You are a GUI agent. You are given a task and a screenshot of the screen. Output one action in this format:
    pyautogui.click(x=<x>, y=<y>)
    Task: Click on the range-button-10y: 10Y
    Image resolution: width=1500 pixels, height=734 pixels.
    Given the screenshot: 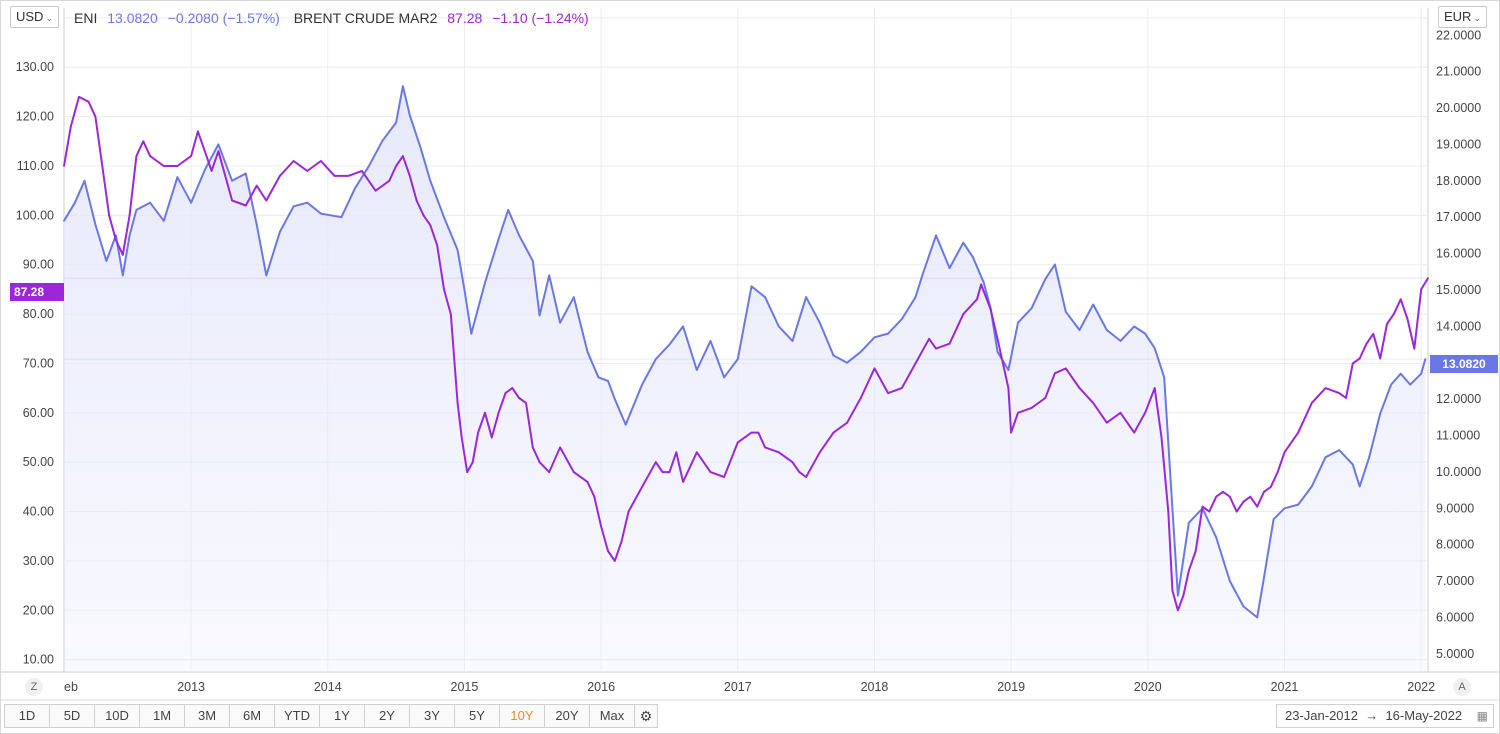 What is the action you would take?
    pyautogui.click(x=522, y=716)
    